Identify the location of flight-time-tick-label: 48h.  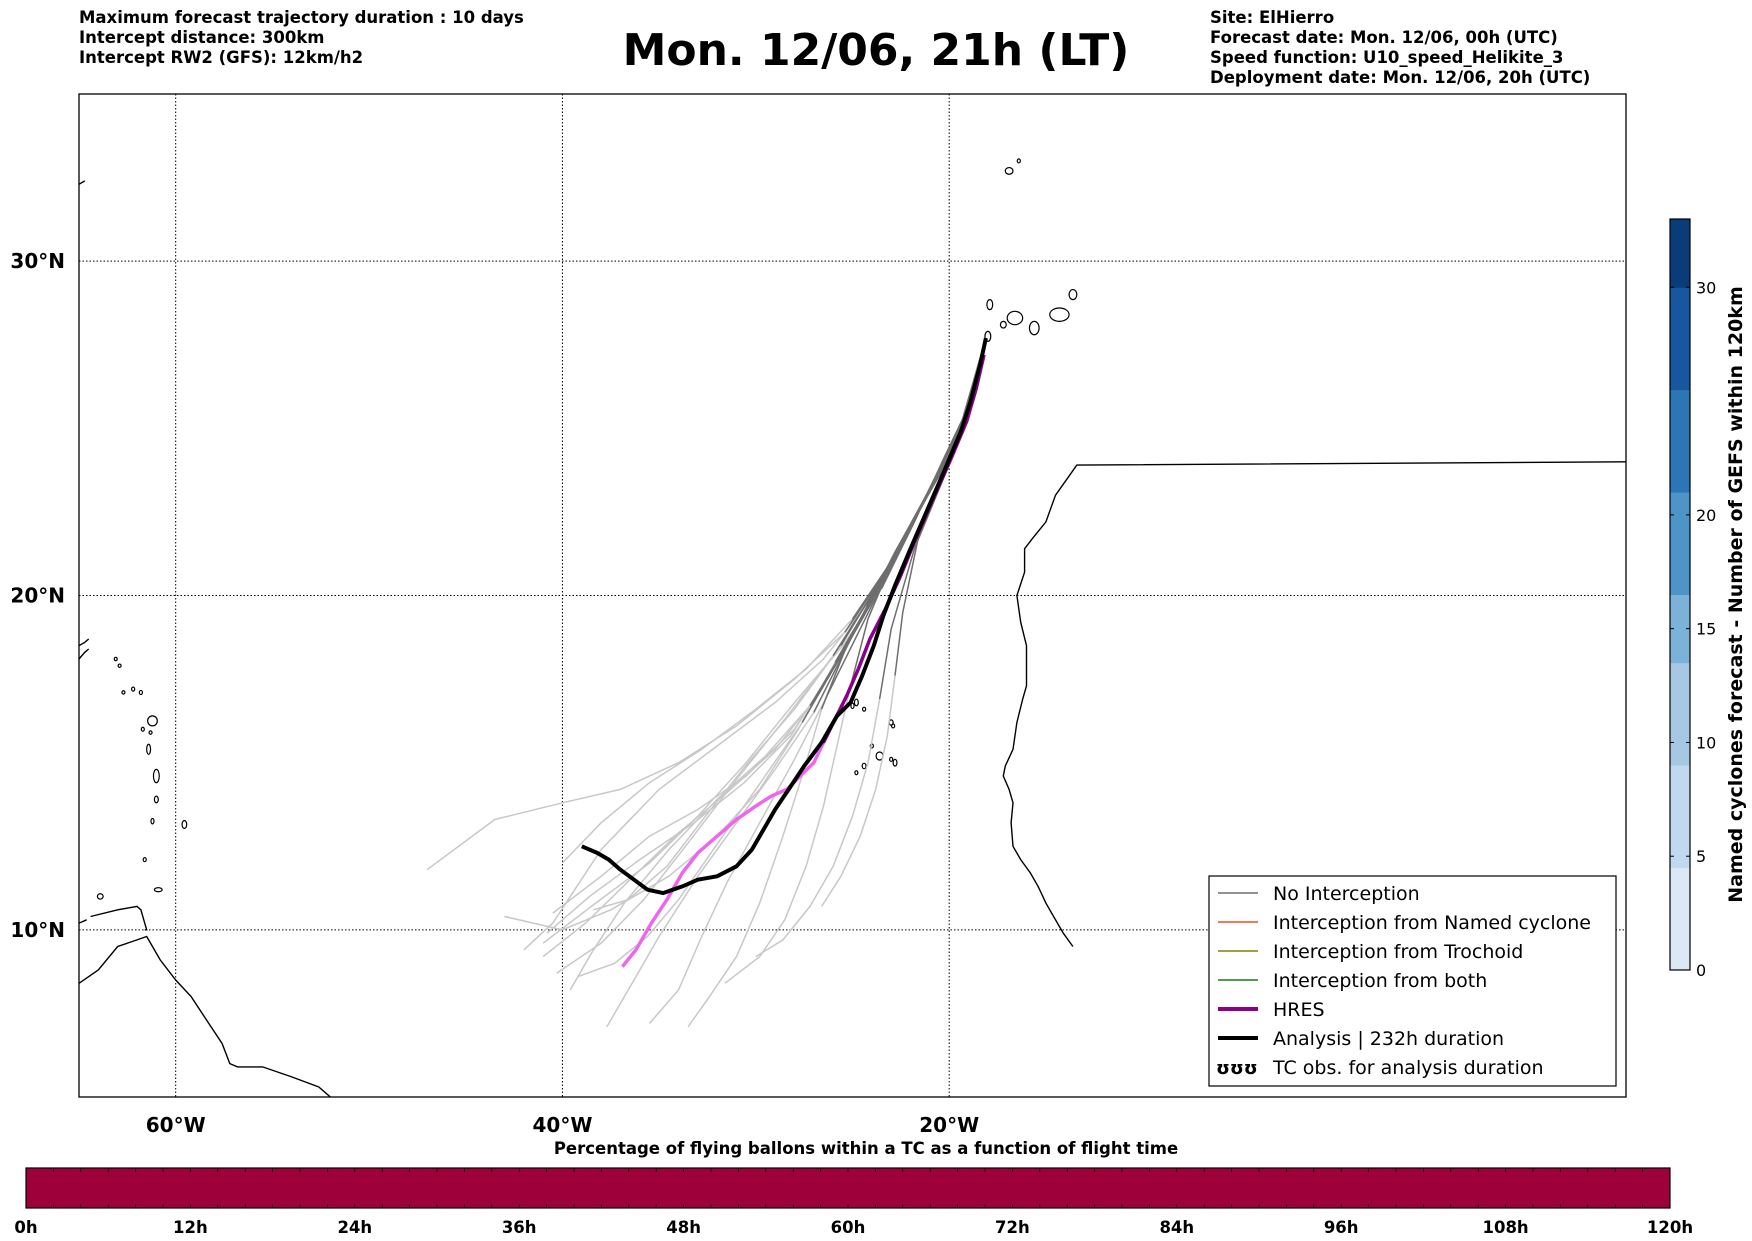
(683, 1227).